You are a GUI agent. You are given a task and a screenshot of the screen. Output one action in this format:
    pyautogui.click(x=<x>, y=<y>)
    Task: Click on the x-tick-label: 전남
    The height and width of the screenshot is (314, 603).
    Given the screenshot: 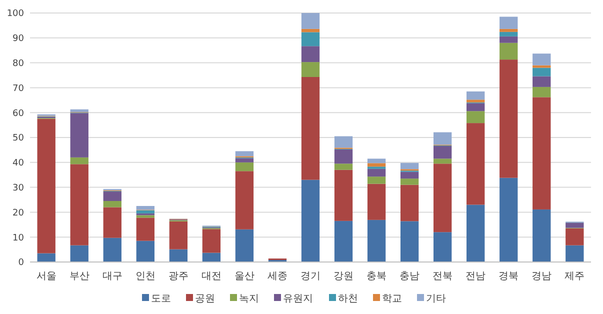 What is the action you would take?
    pyautogui.click(x=476, y=276)
    